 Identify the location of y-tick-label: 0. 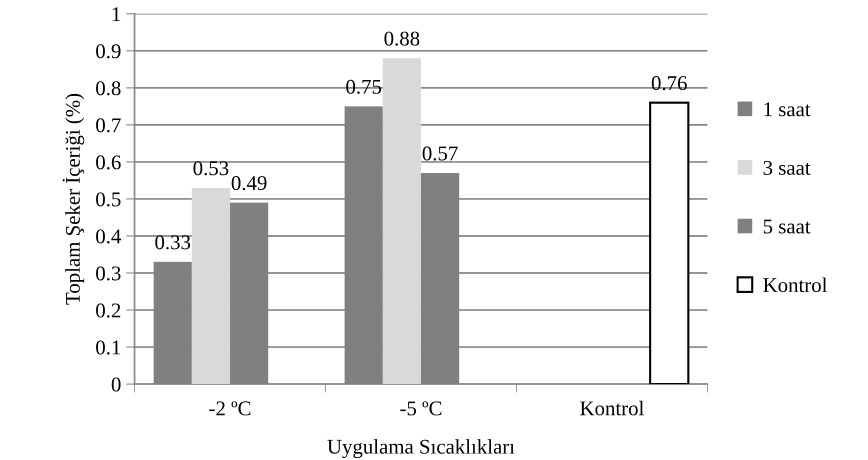
(116, 384).